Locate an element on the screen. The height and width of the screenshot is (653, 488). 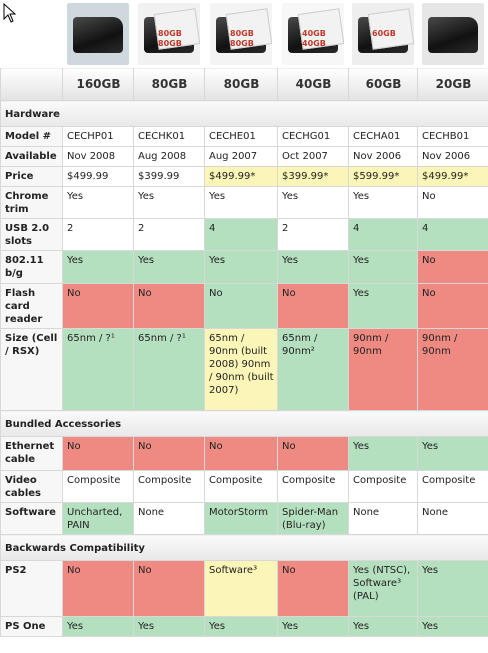
table-cell: MotorStorm is located at coordinates (241, 518).